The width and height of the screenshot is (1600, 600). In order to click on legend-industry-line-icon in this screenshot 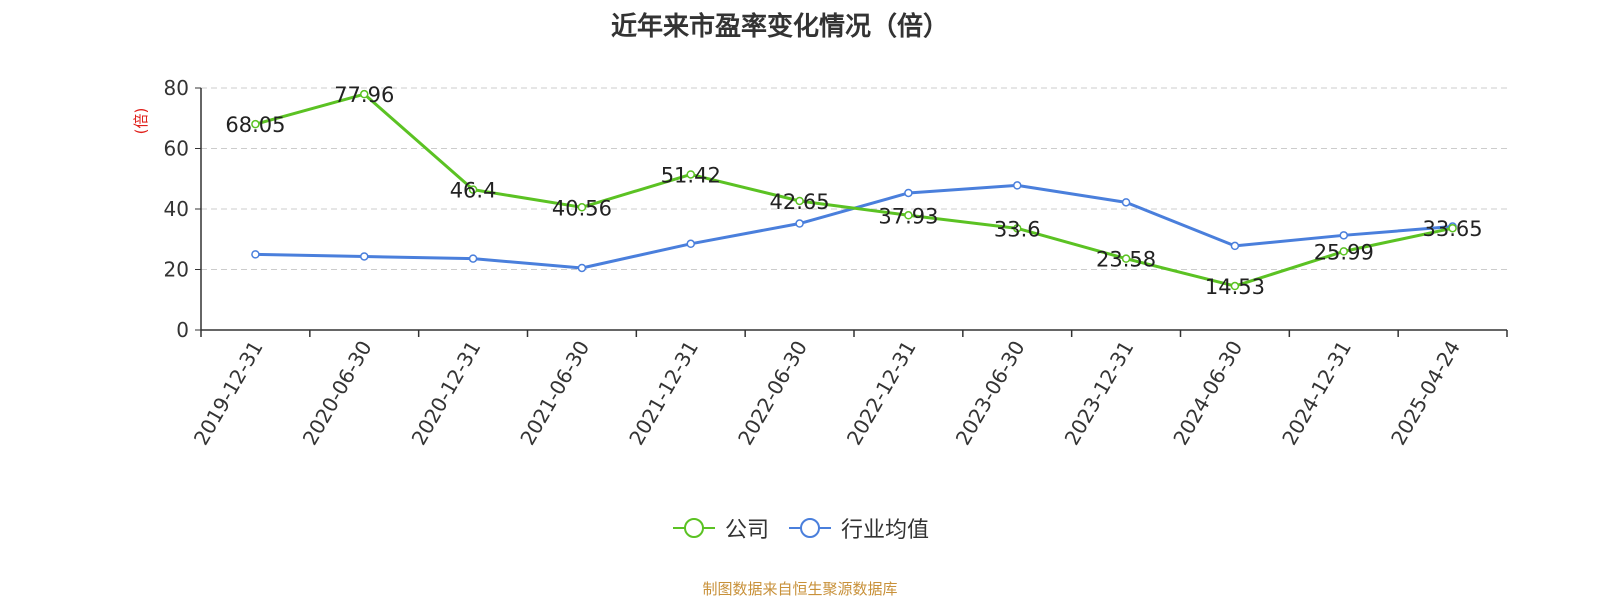, I will do `click(810, 528)`.